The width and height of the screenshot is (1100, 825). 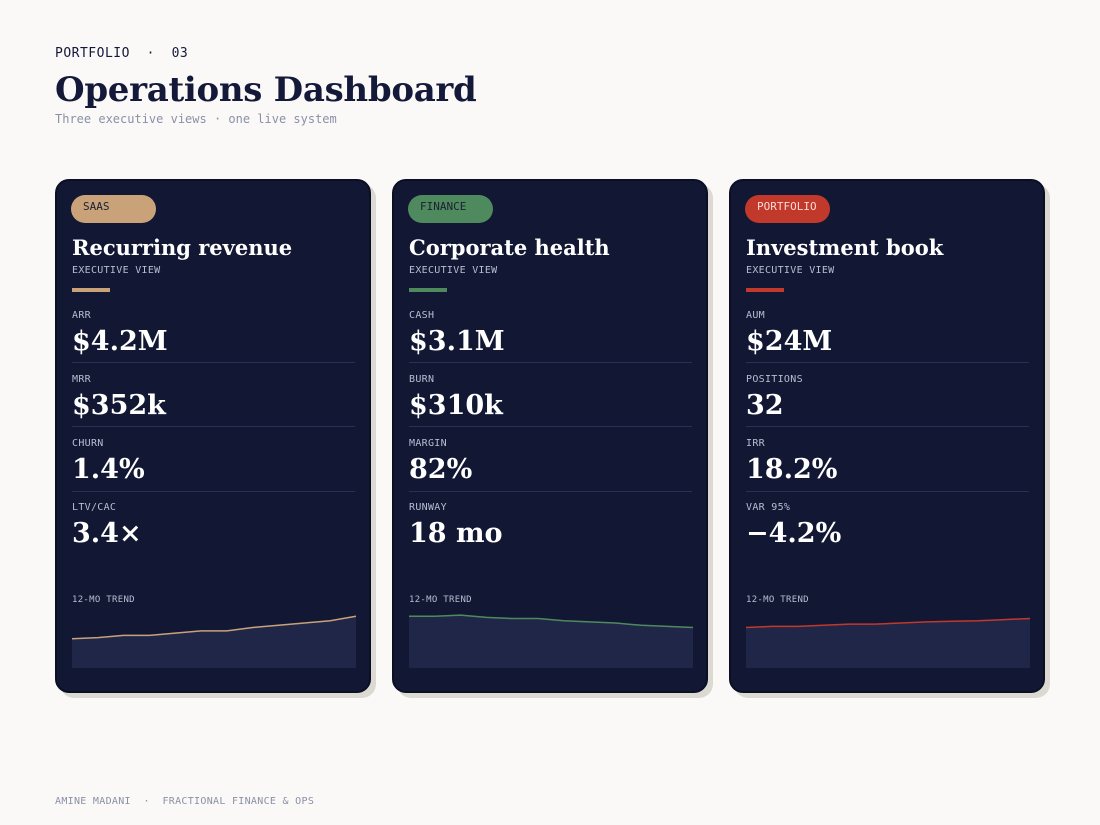 What do you see at coordinates (213, 461) in the screenshot?
I see `metric-churn: CHURN 1.4%` at bounding box center [213, 461].